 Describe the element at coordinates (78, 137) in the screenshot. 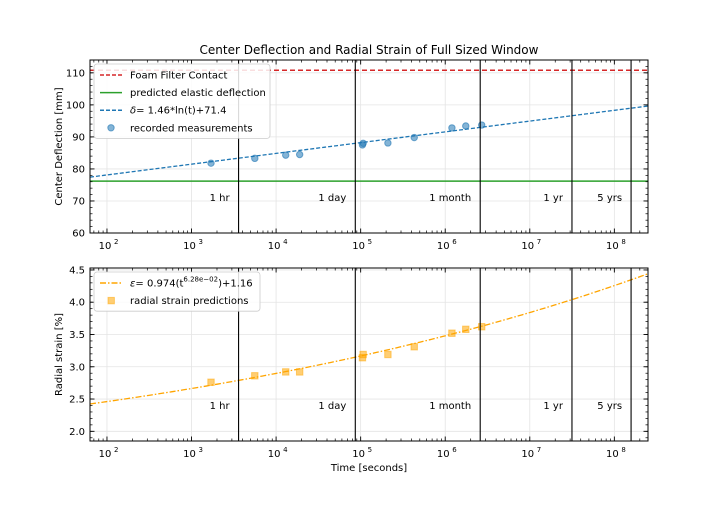

I see `y-tick-label: 90` at that location.